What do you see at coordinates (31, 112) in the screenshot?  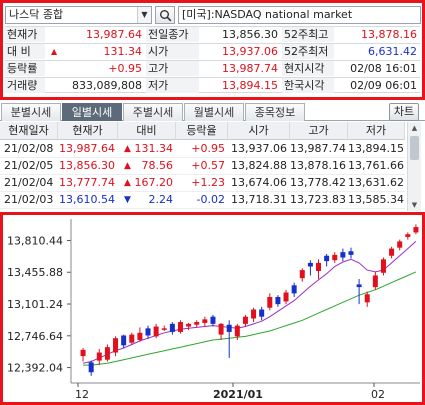 I see `tab-0: 분별시세` at bounding box center [31, 112].